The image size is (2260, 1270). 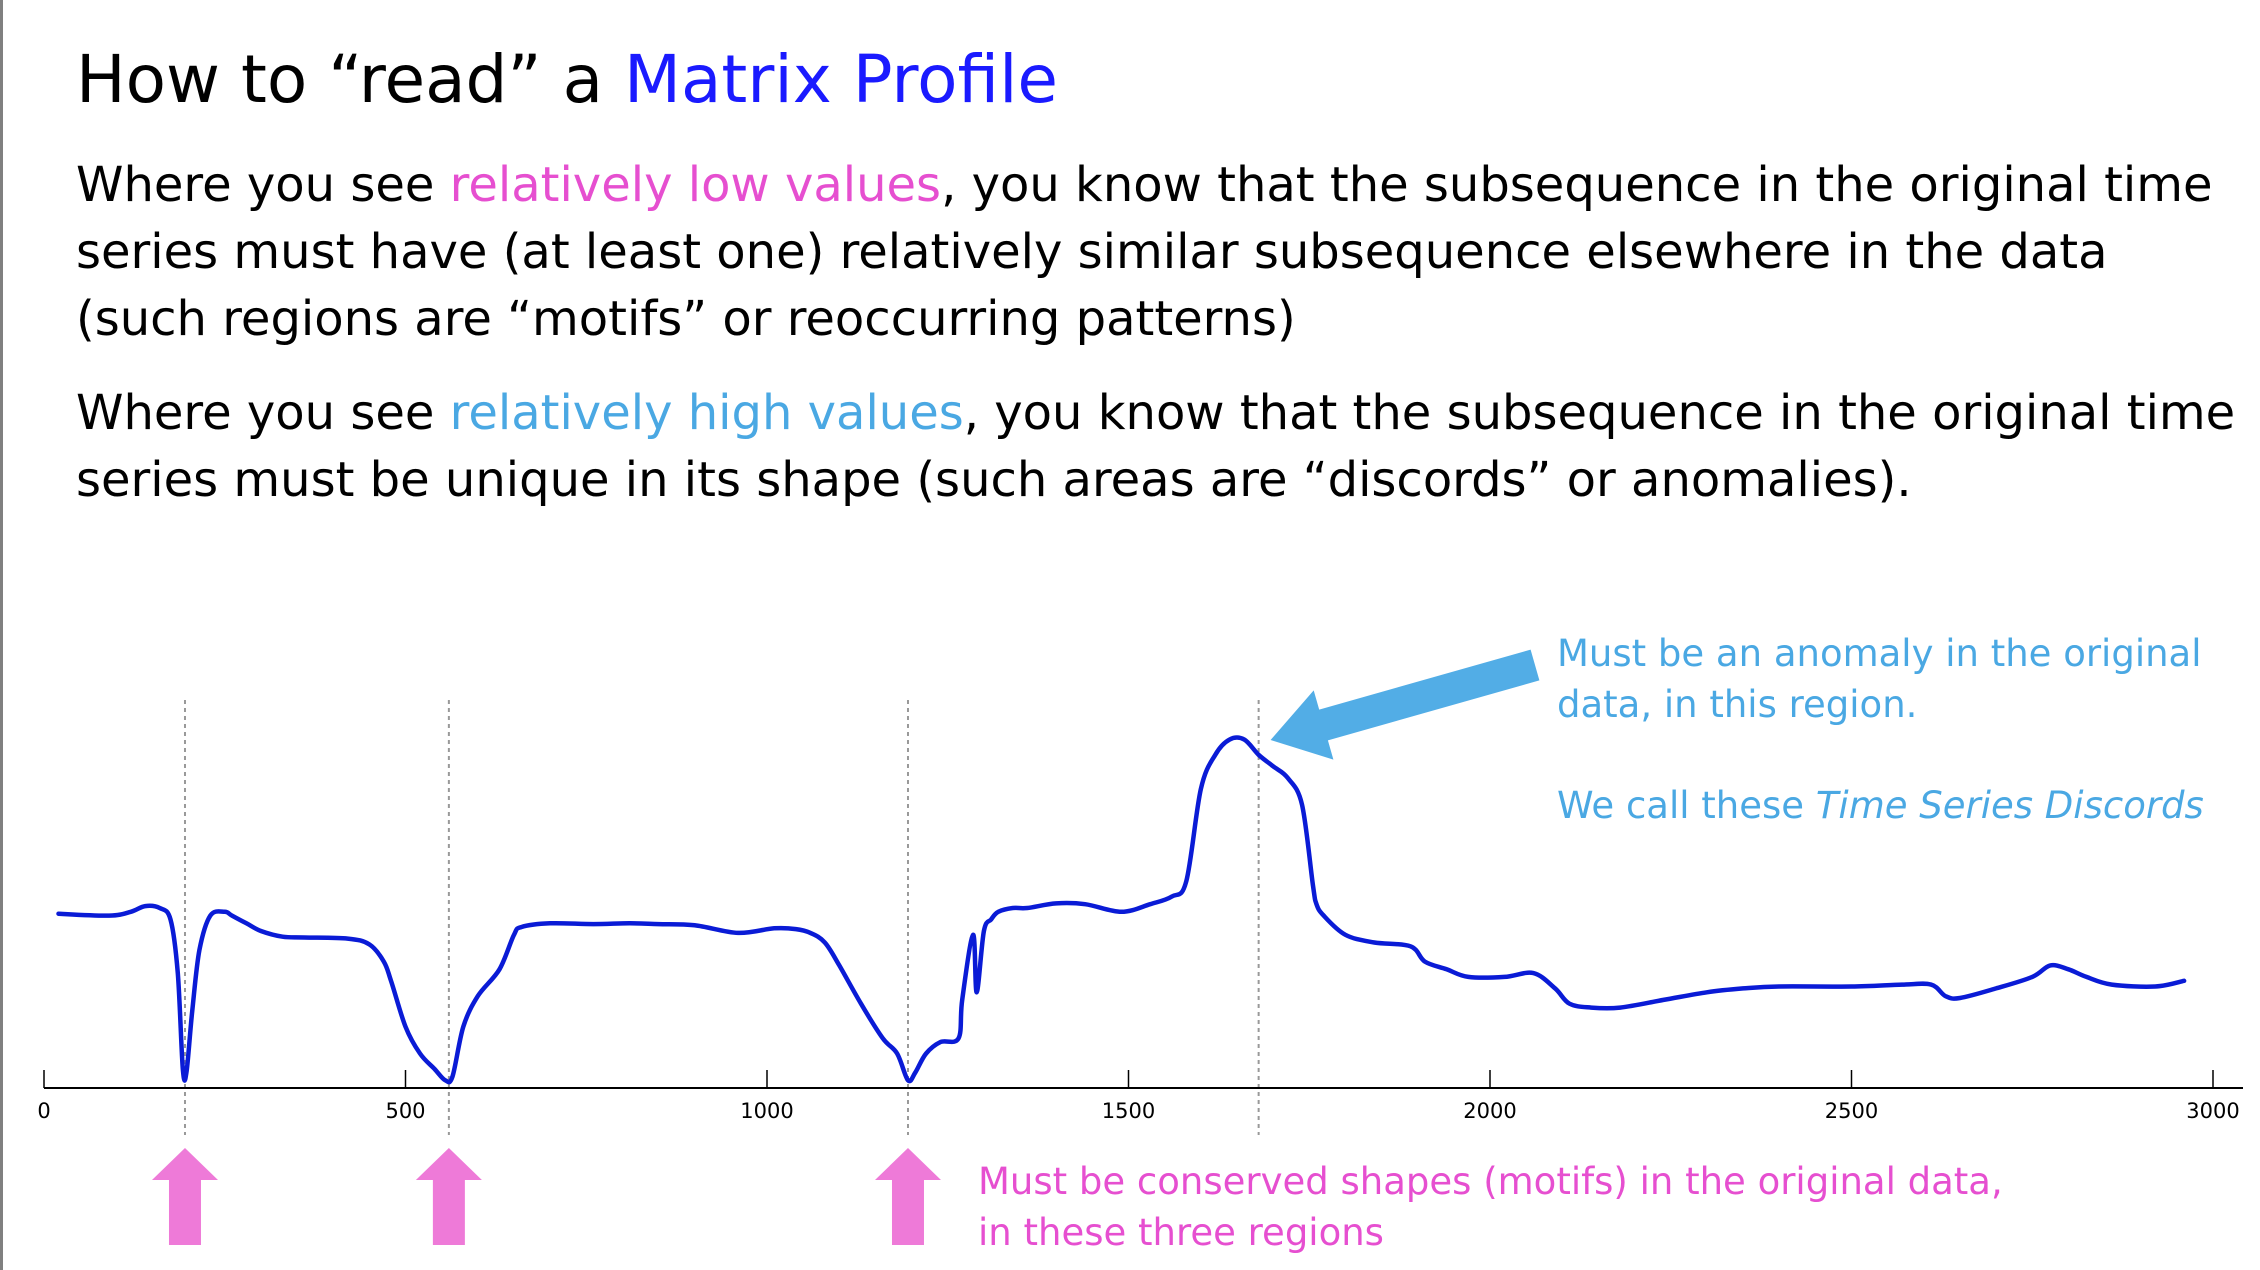 I want to click on motif-annotation-line2: in these three regions, so click(x=1181, y=1232).